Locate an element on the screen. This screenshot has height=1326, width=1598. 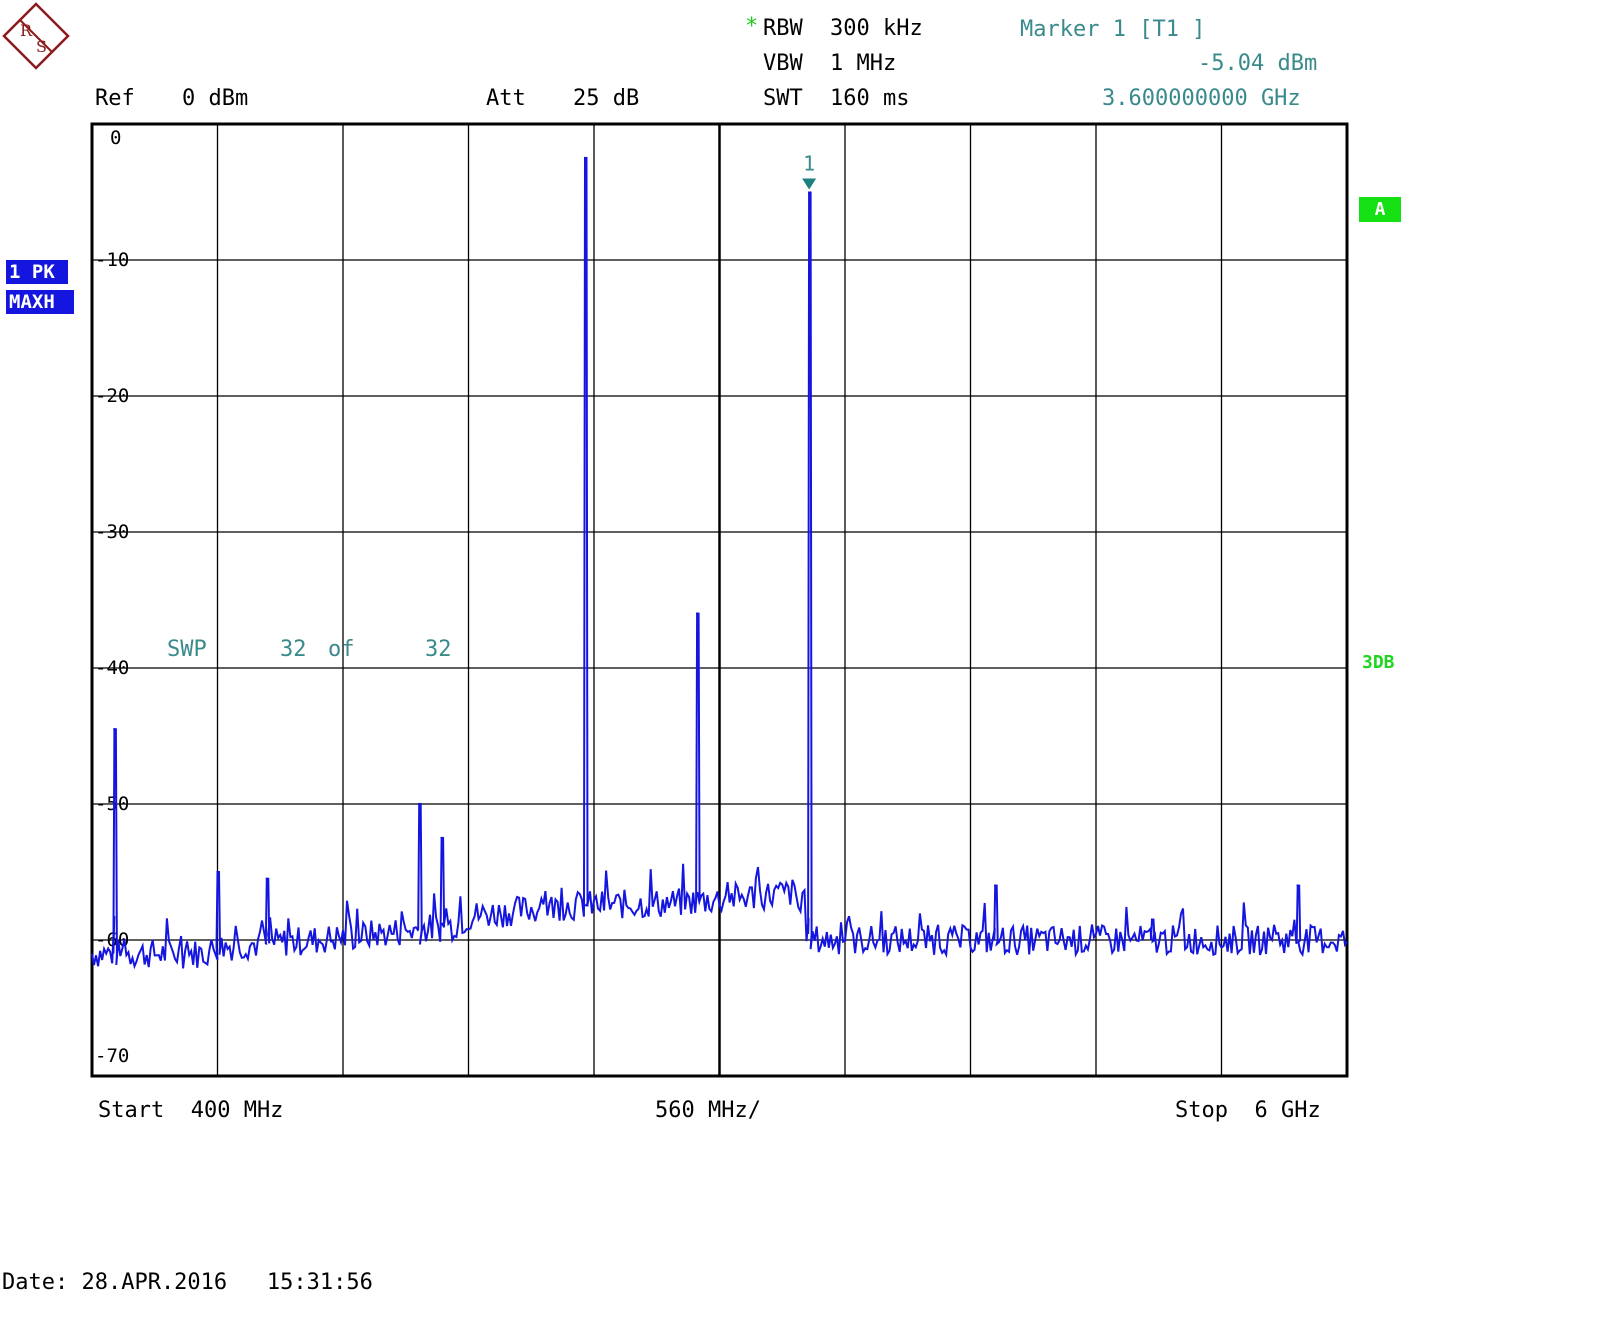
start-frequency: Start 400 MHz is located at coordinates (191, 1110).